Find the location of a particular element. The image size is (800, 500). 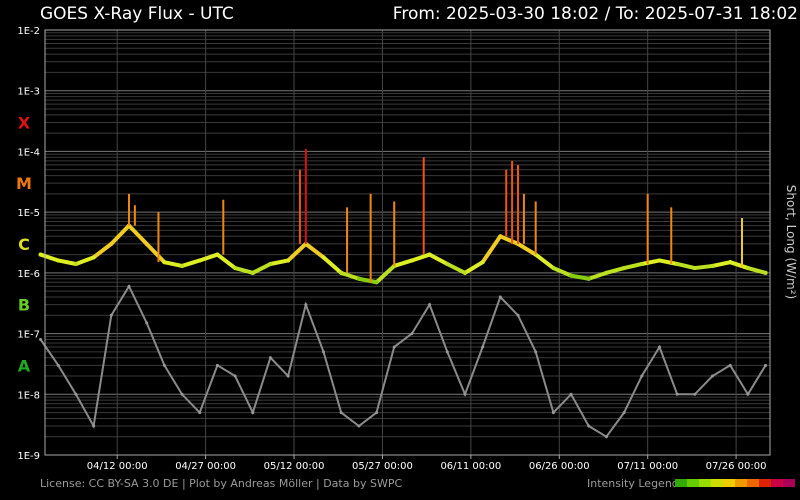

y-tick-label: 1E-8 is located at coordinates (28, 395).